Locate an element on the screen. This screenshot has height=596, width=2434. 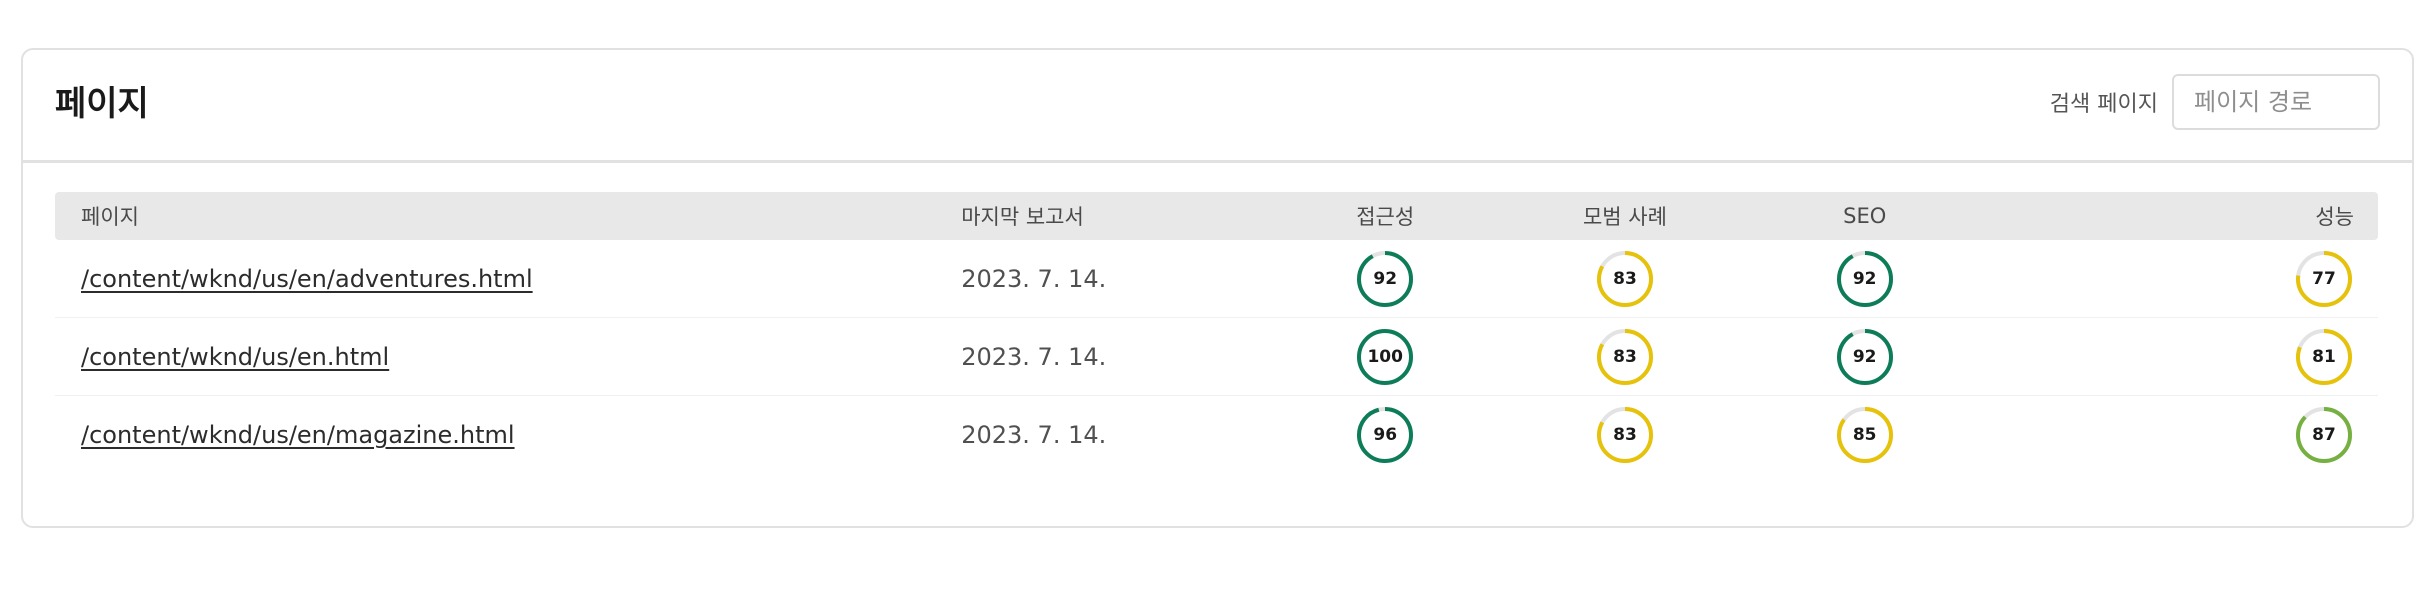
page-path-link: /content/wknd/us/en/adventures.html is located at coordinates (307, 278).